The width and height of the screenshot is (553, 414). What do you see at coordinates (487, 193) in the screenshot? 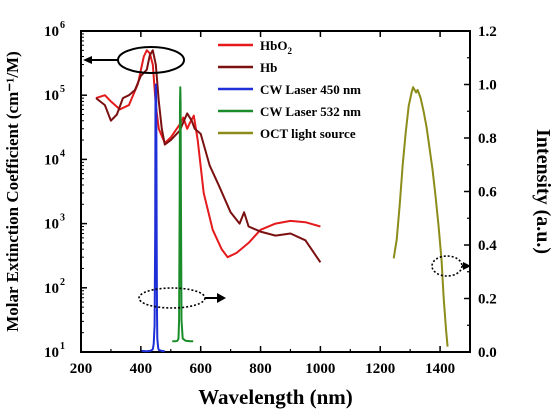
I see `y-right-tick-label: 0.6` at bounding box center [487, 193].